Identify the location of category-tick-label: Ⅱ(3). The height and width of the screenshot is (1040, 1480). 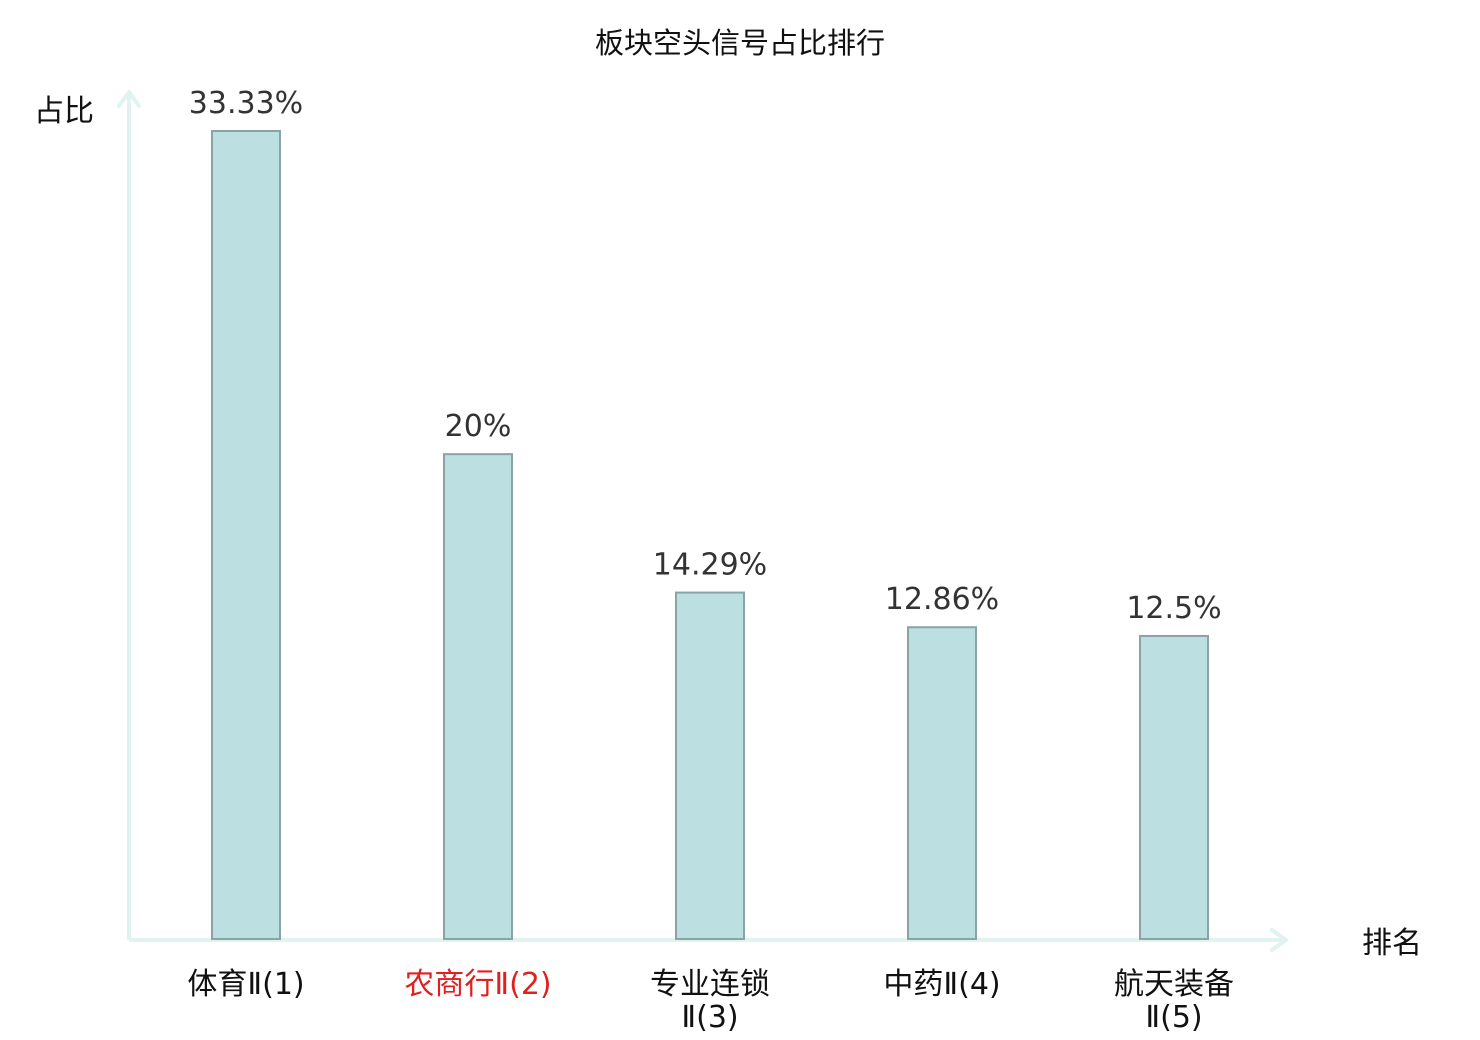
(709, 1017).